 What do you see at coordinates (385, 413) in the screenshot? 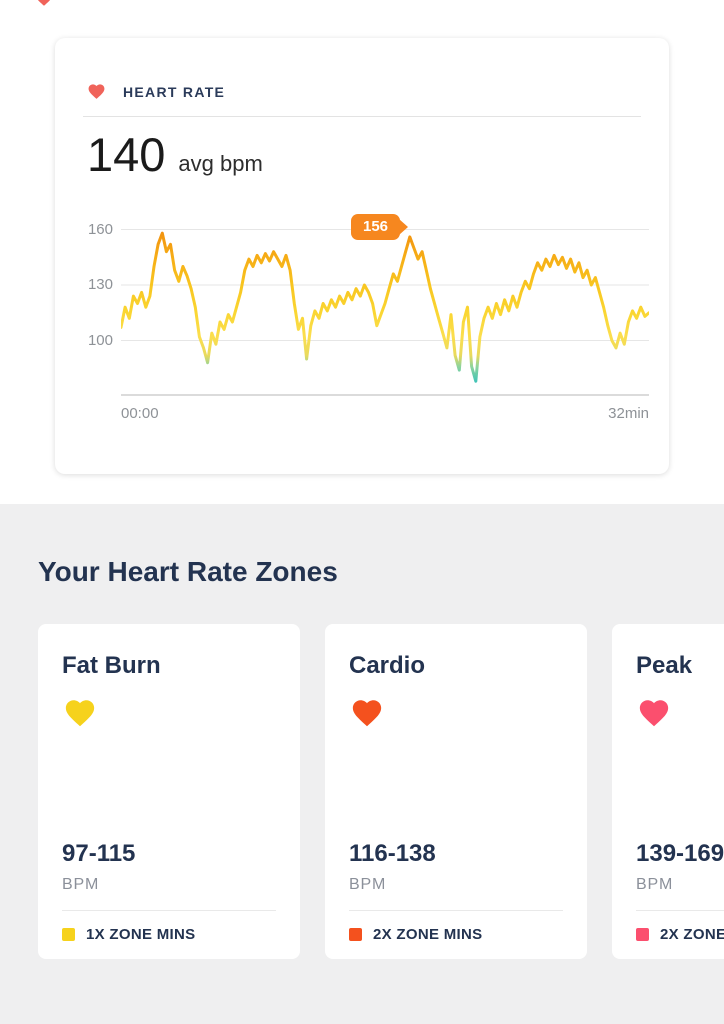
I see `chart-x-axis: 00:00 32min` at bounding box center [385, 413].